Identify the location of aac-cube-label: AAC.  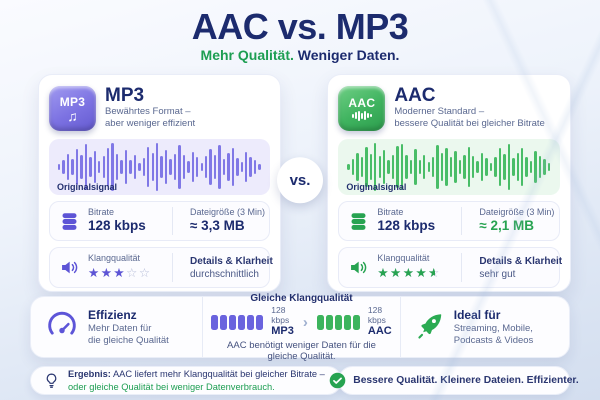
(362, 102).